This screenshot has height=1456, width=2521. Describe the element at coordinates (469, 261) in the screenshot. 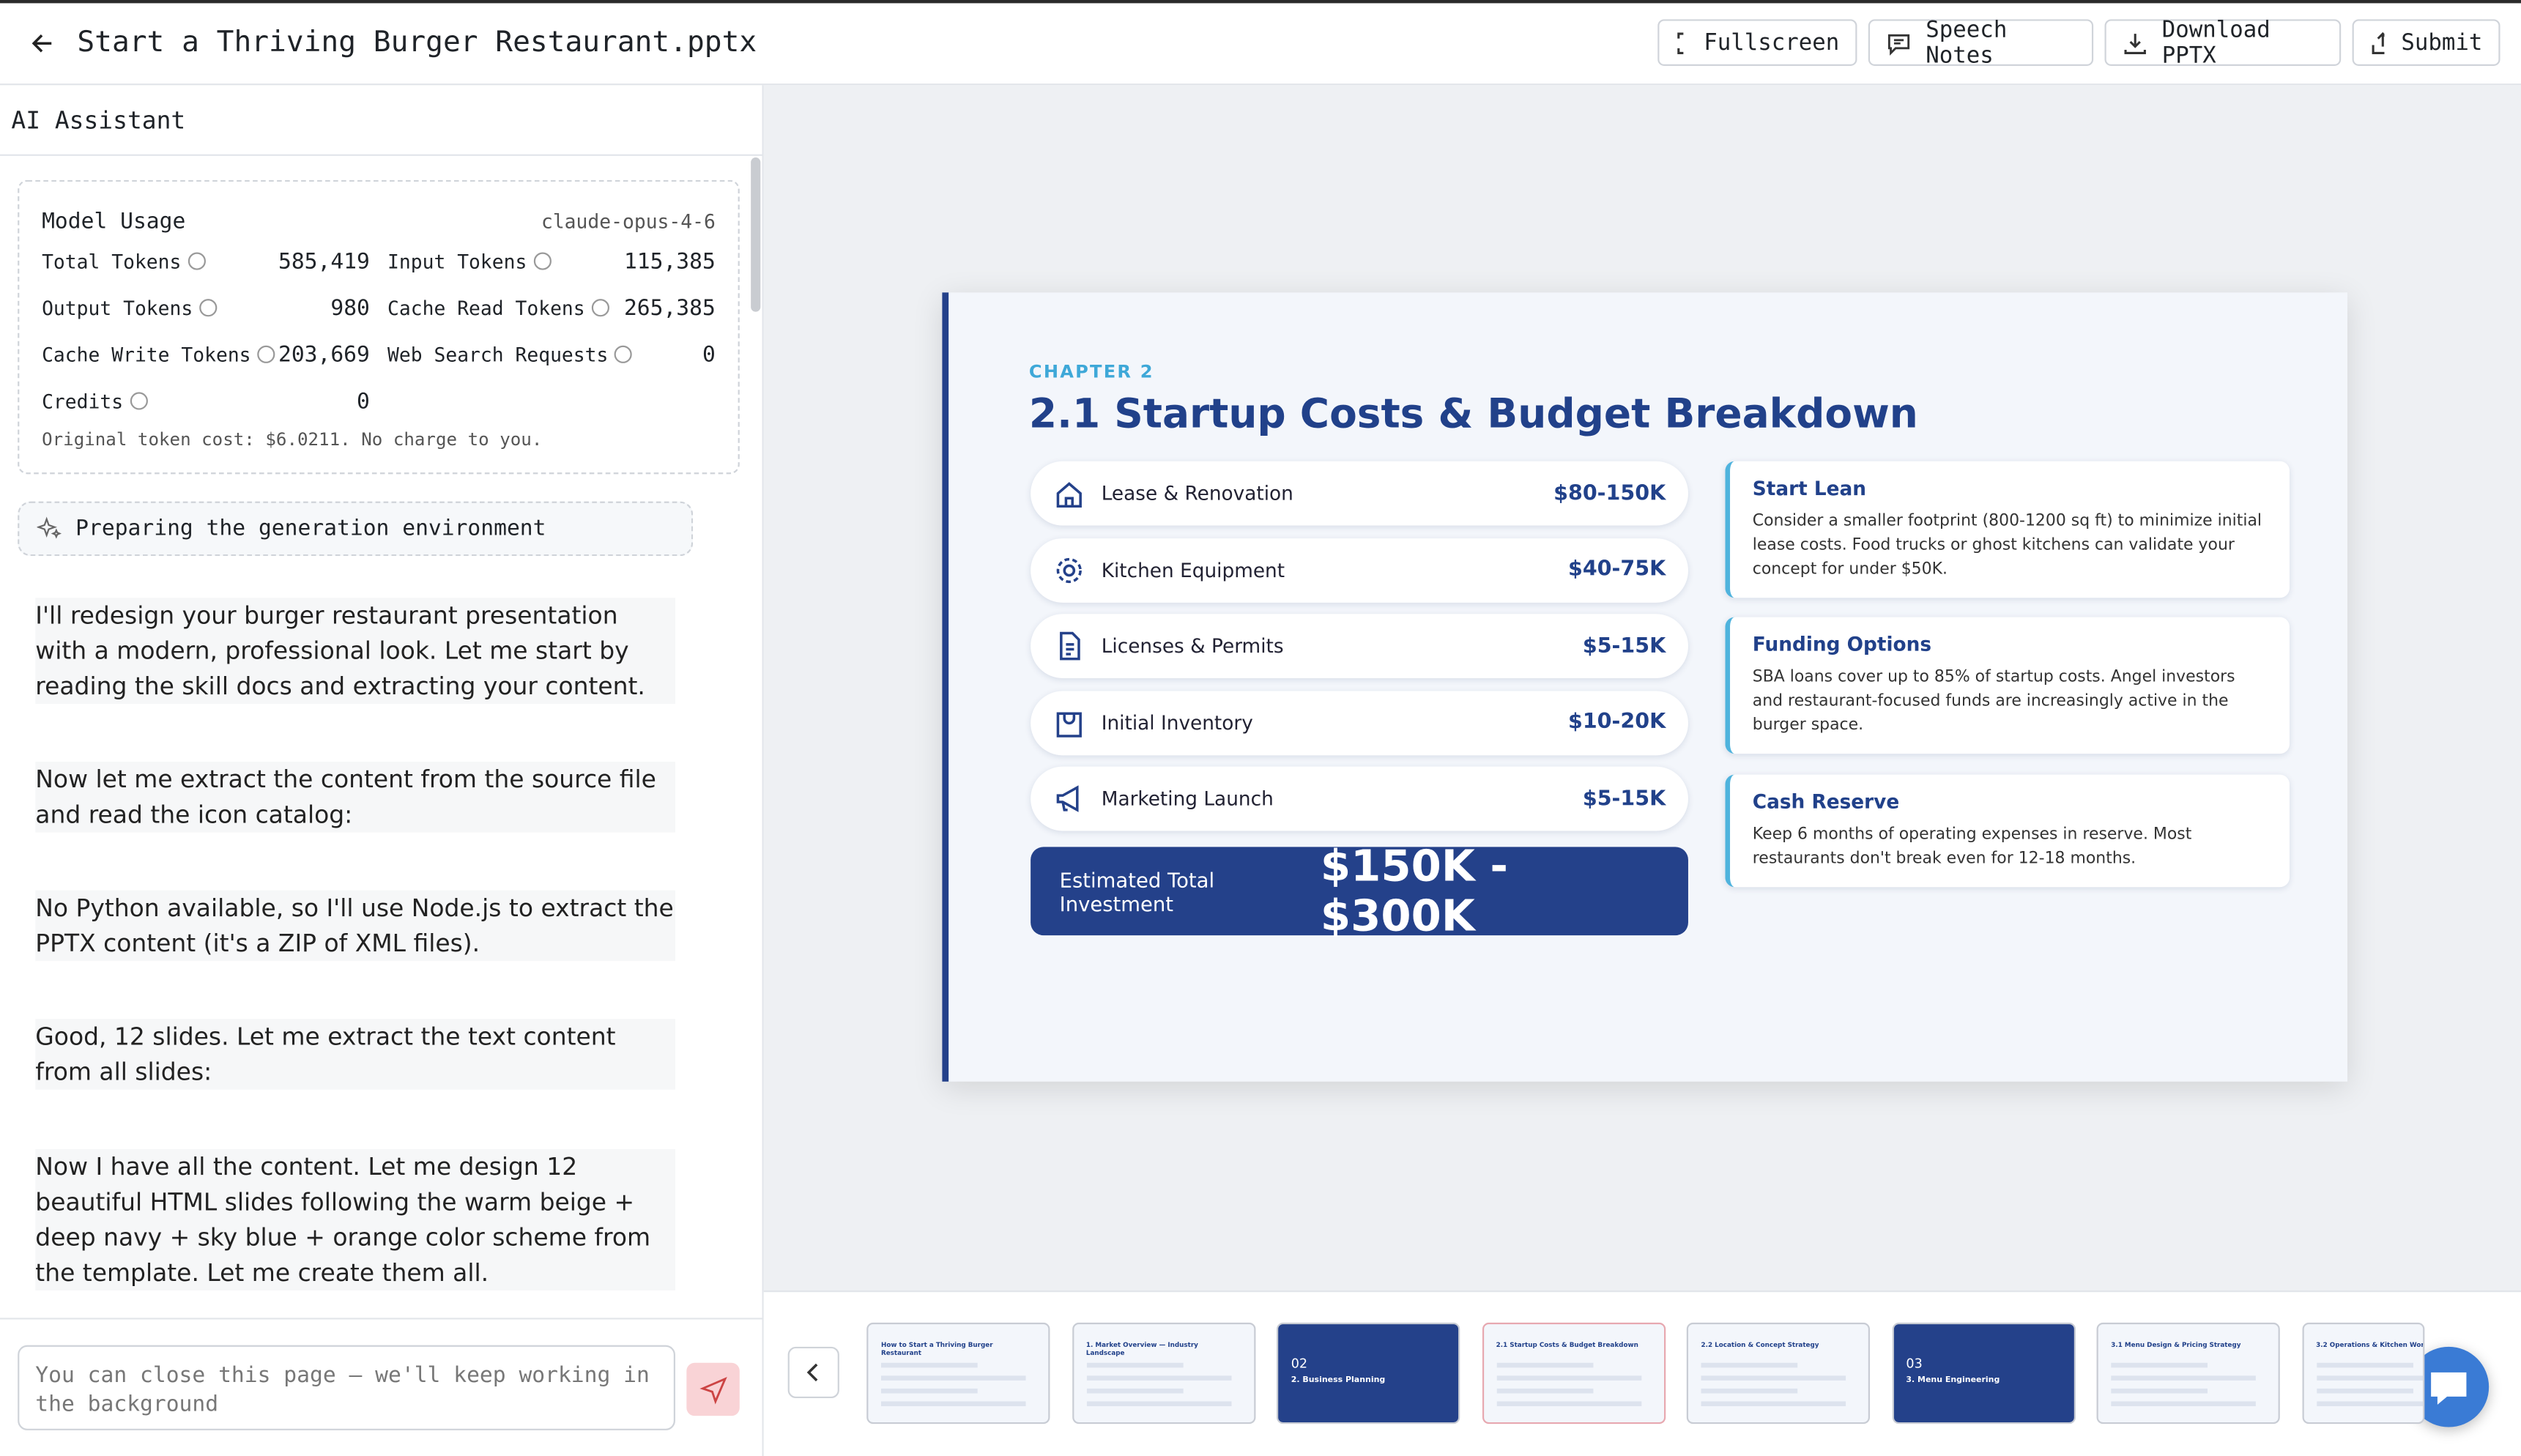

I see `usage-label: Input Tokens` at that location.